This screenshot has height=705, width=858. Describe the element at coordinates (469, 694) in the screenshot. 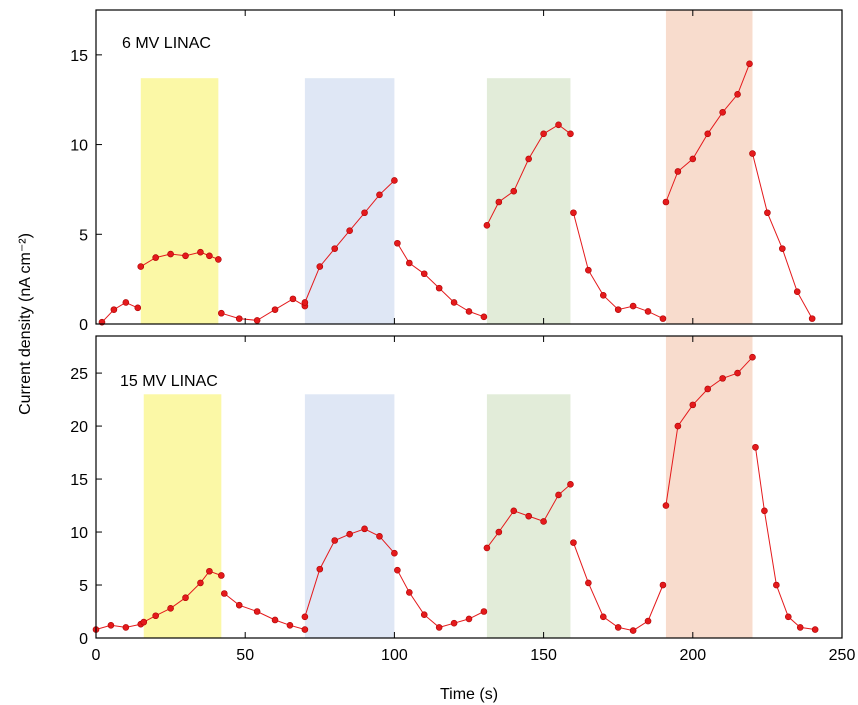

I see `x-axis-title: Time (s)` at that location.